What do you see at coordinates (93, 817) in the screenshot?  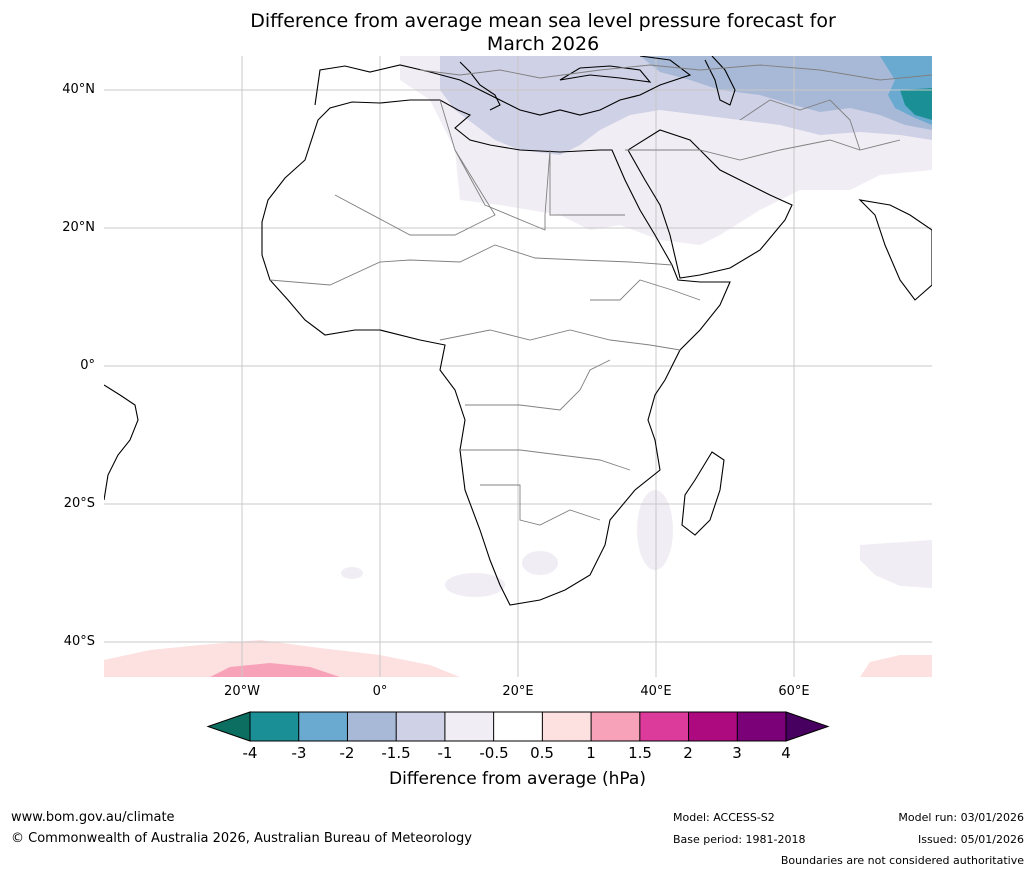 I see `footer-url: www.bom.gov.au/climate` at bounding box center [93, 817].